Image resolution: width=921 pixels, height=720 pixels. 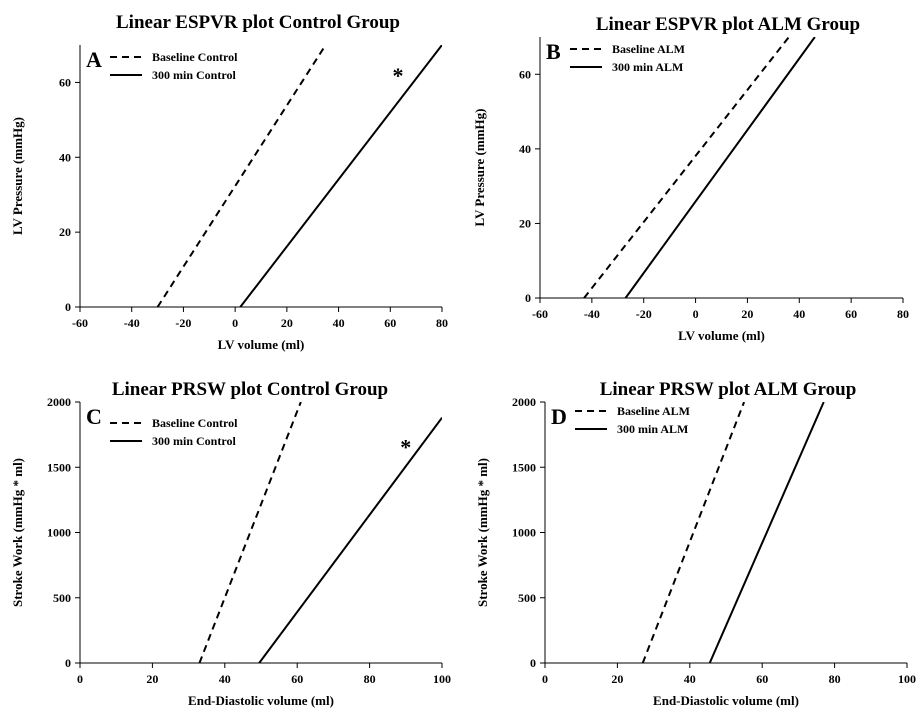 What do you see at coordinates (94, 59) in the screenshot?
I see `panel-label: A` at bounding box center [94, 59].